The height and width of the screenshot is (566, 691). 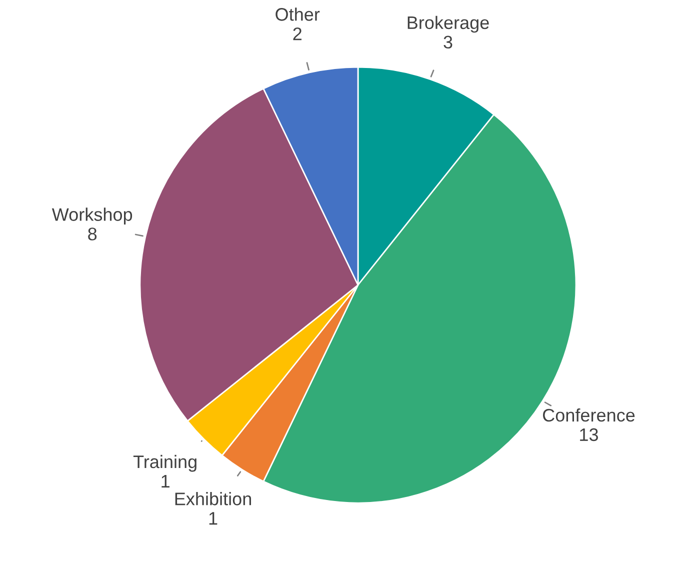 What do you see at coordinates (448, 42) in the screenshot?
I see `data-label: 3` at bounding box center [448, 42].